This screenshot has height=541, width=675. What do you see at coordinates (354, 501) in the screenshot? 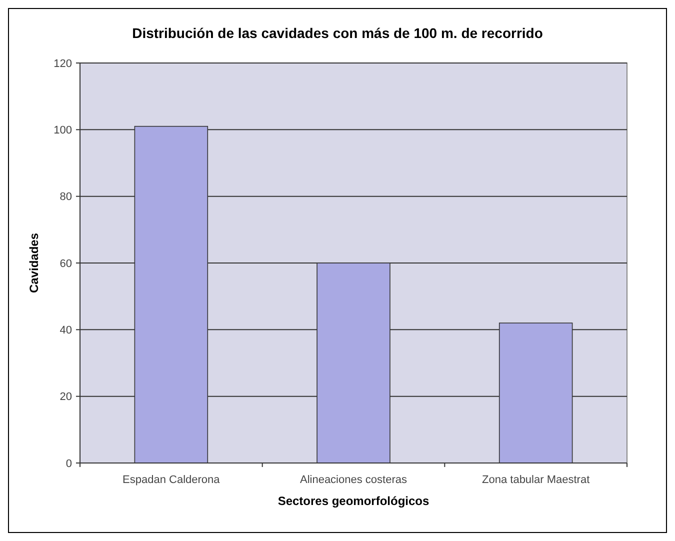
I see `x-axis-title: Sectores geomorfológicos` at bounding box center [354, 501].